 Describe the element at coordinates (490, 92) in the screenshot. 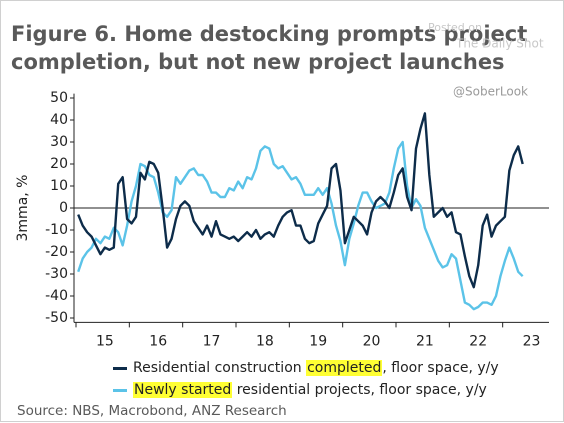

I see `handle: @SoberLook` at that location.